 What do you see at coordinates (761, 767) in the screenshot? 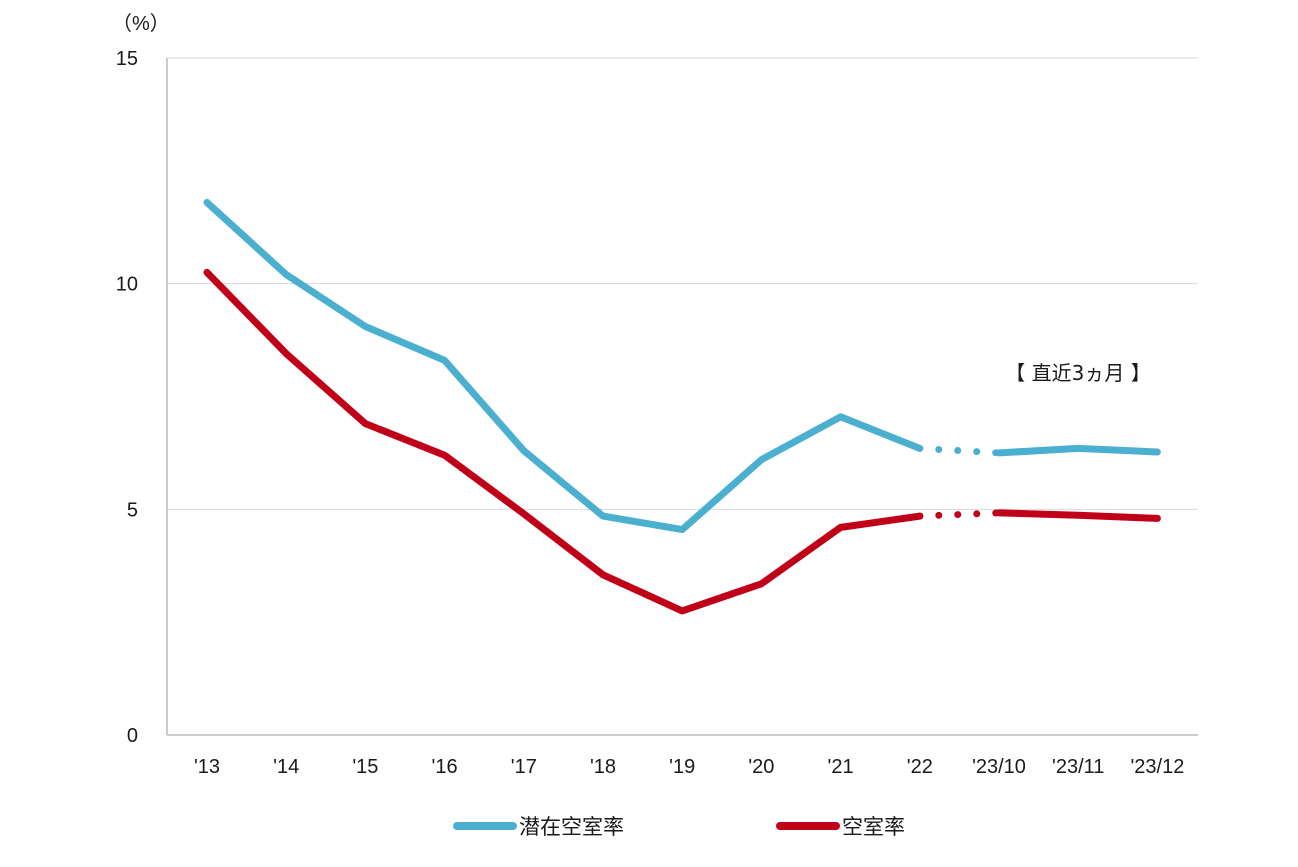
I see `x-tick-label-7: '20` at bounding box center [761, 767].